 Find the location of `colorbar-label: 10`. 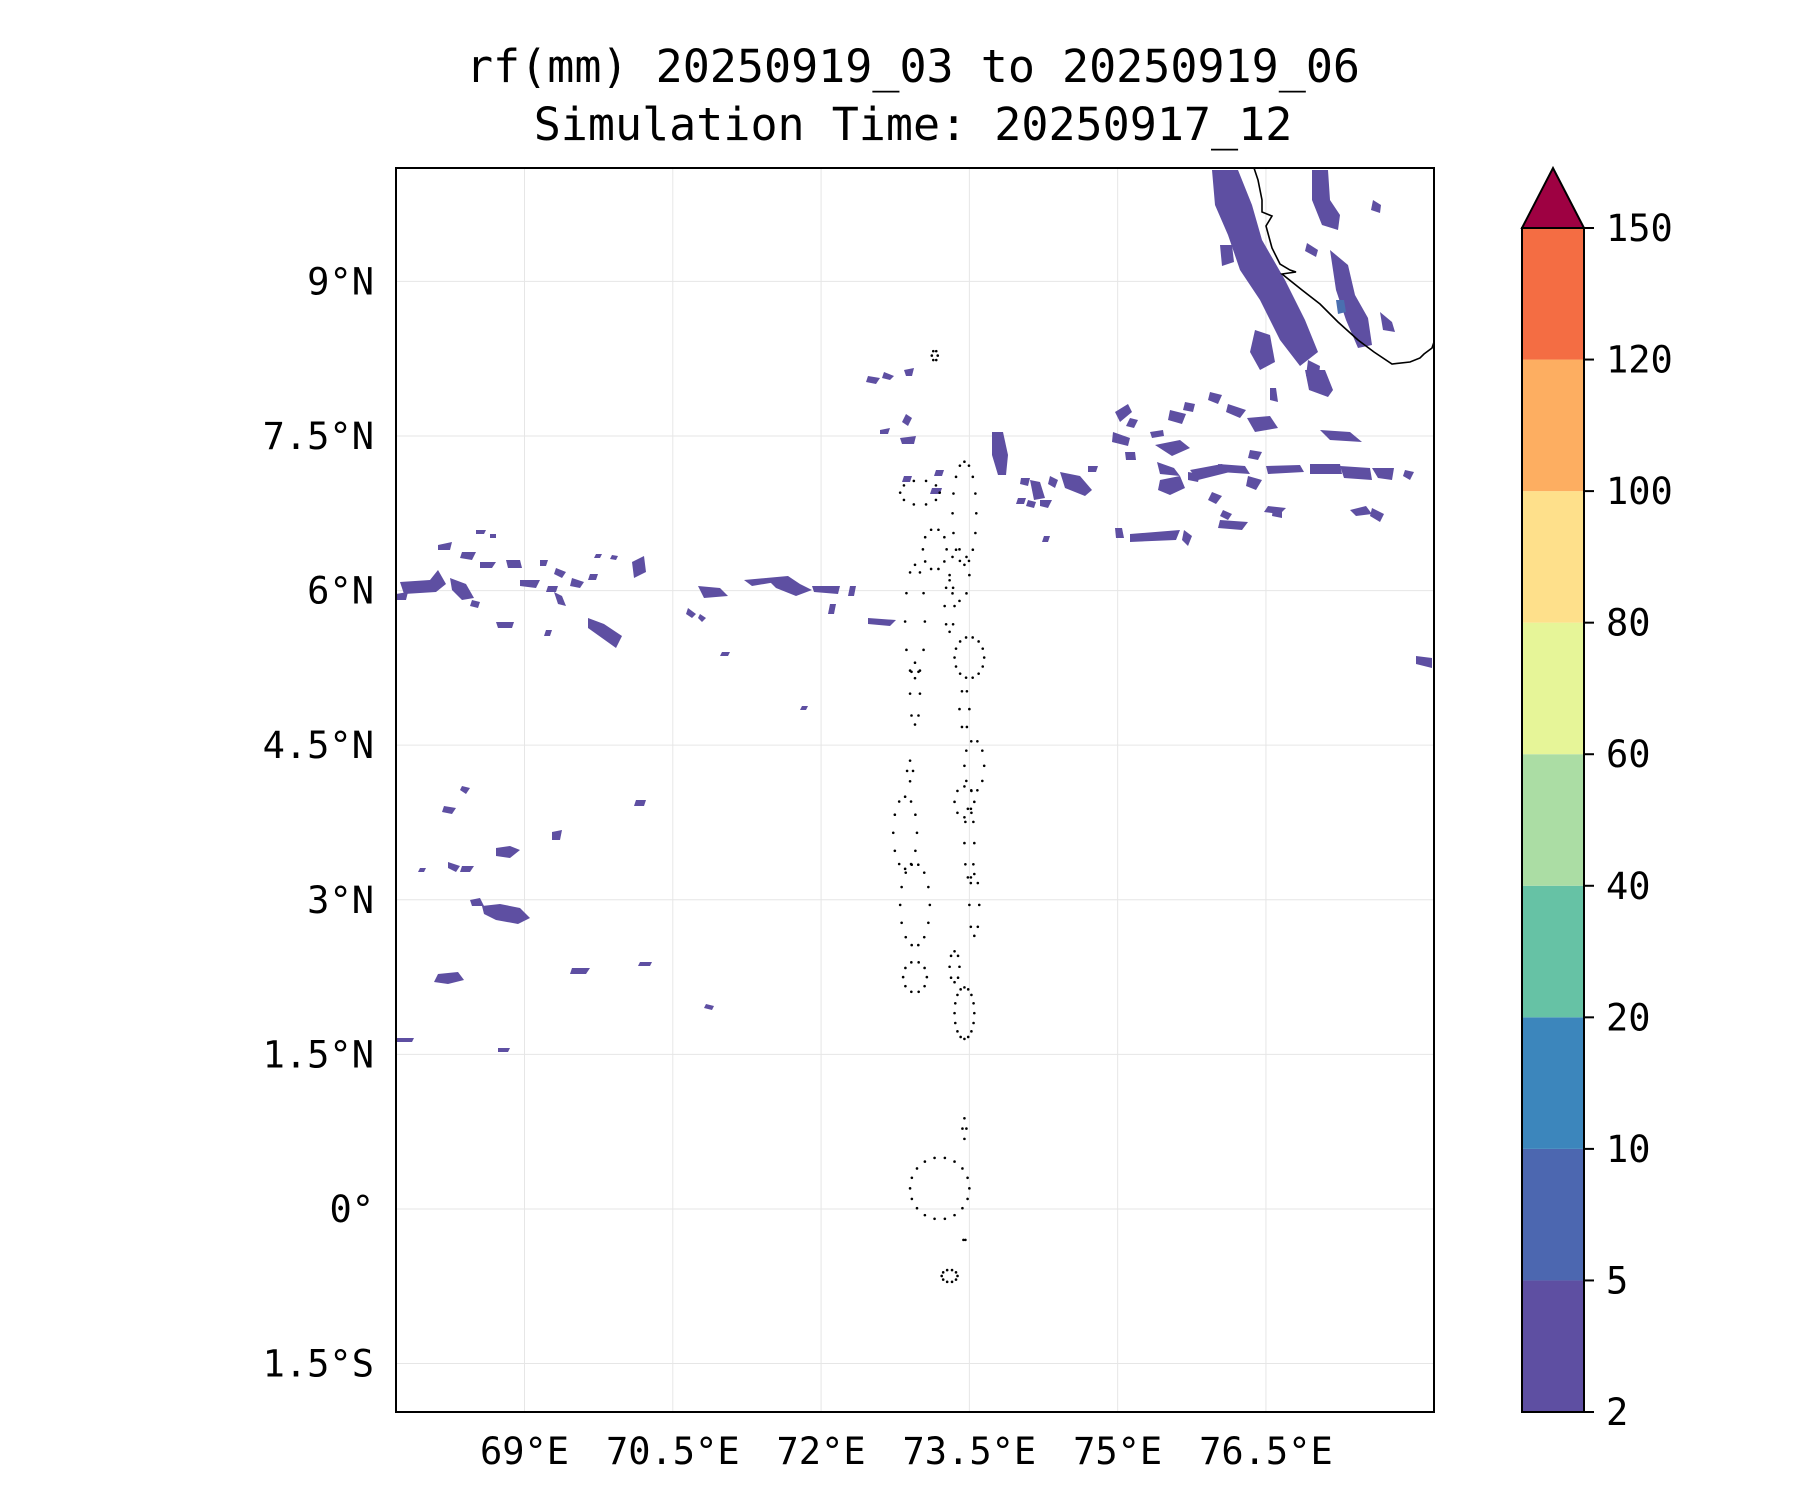

colorbar-label: 10 is located at coordinates (1628, 1149).